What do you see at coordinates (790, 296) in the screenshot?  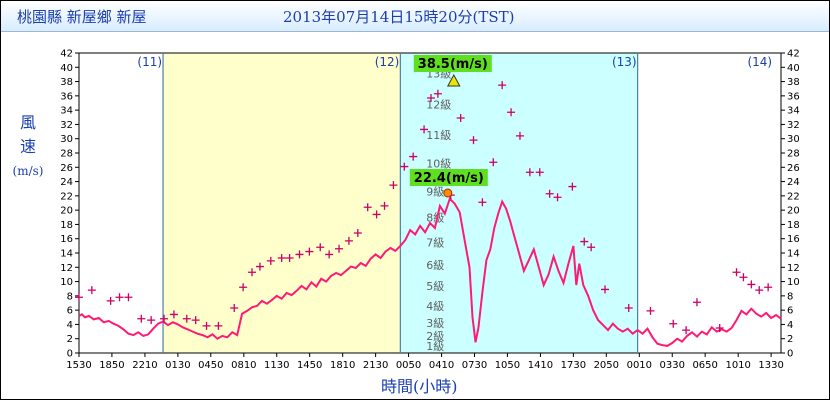 I see `y-tick-label-right: 8` at bounding box center [790, 296].